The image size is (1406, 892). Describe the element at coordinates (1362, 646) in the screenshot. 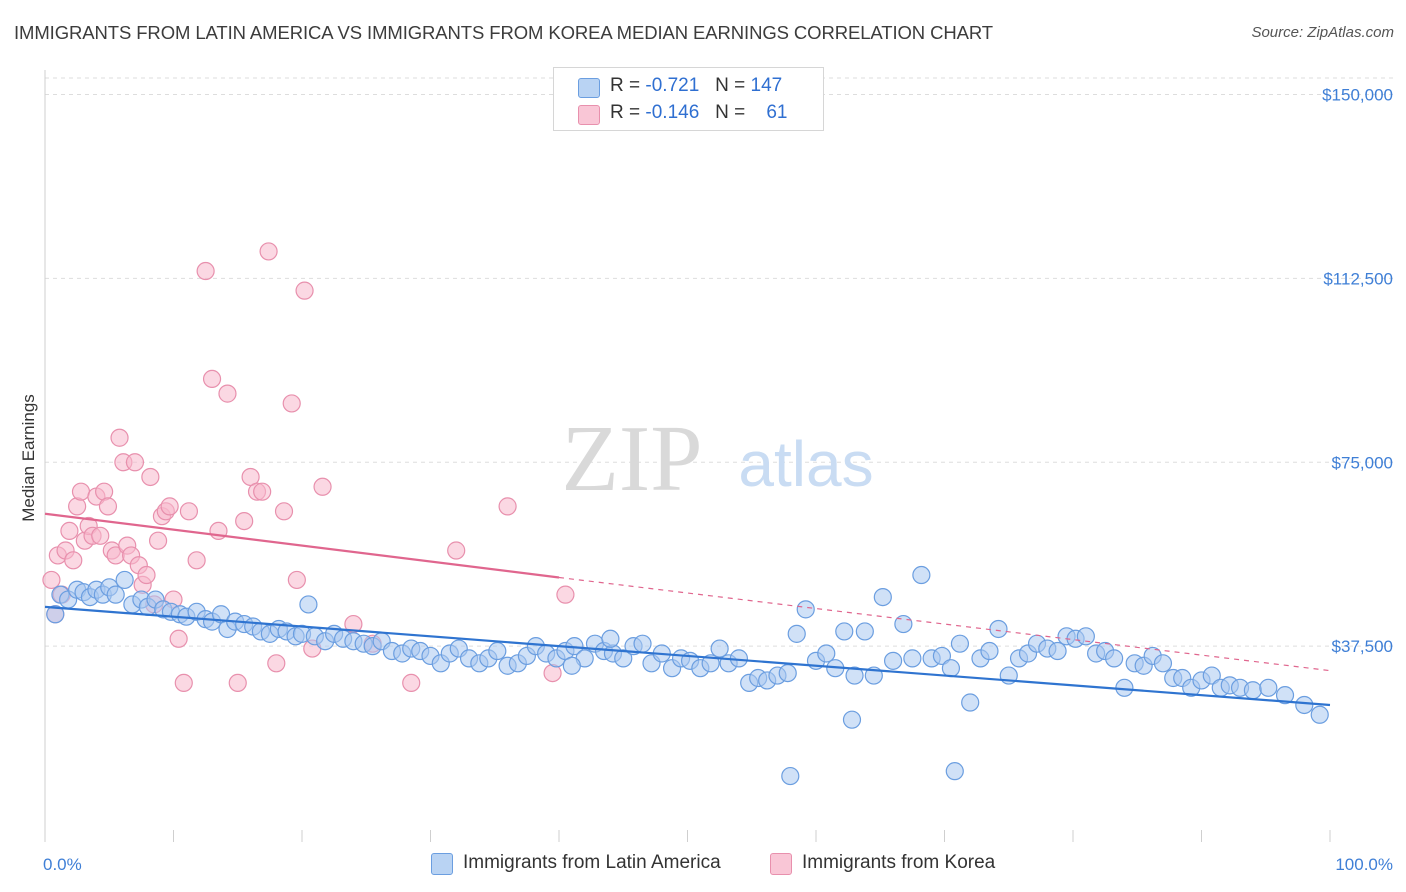

I see `y-tick-label: $37,500` at that location.